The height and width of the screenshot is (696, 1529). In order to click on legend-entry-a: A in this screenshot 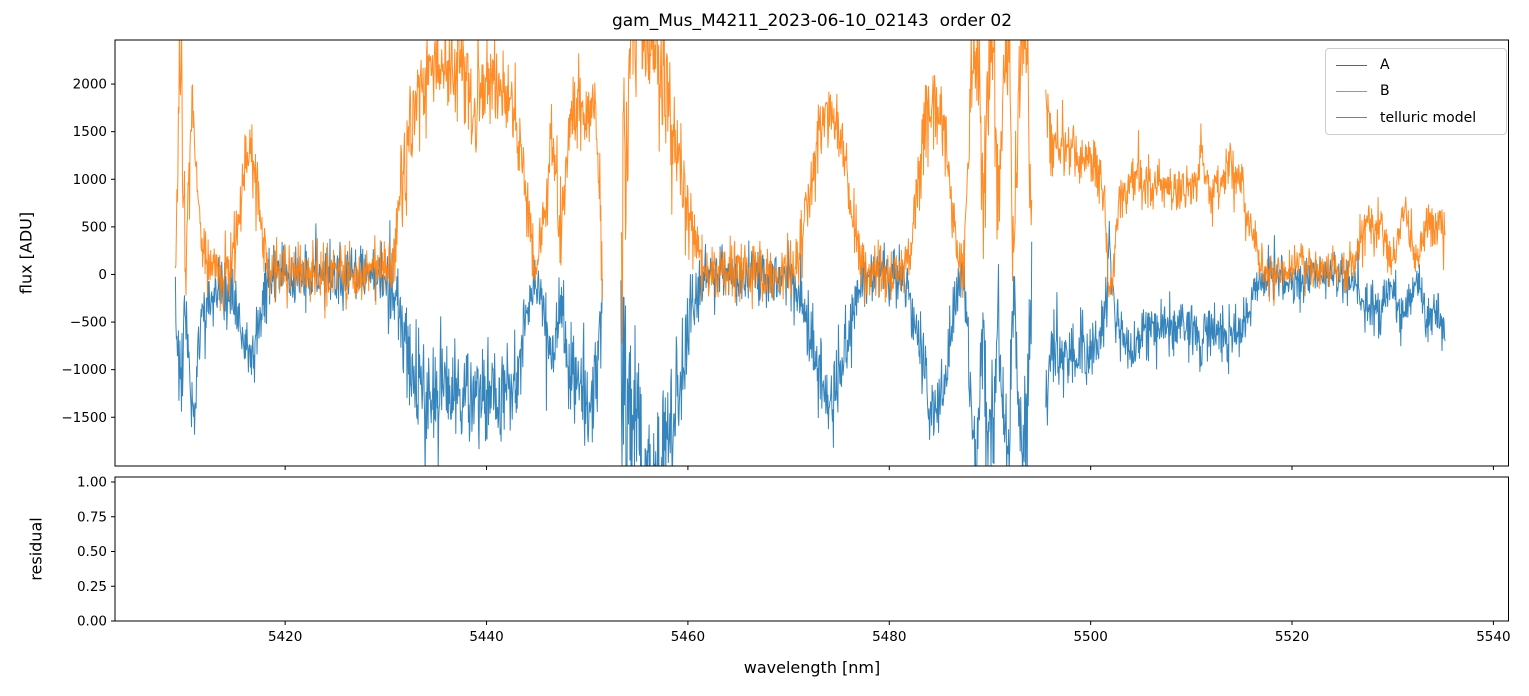, I will do `click(1416, 65)`.